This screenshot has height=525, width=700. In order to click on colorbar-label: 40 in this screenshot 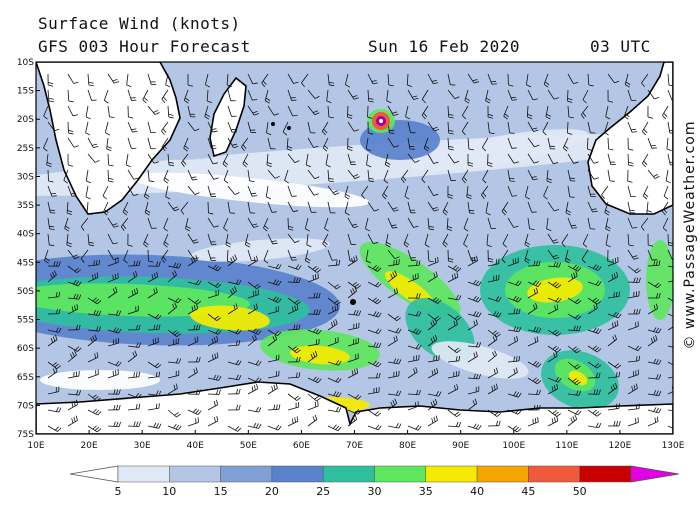, I will do `click(477, 491)`.